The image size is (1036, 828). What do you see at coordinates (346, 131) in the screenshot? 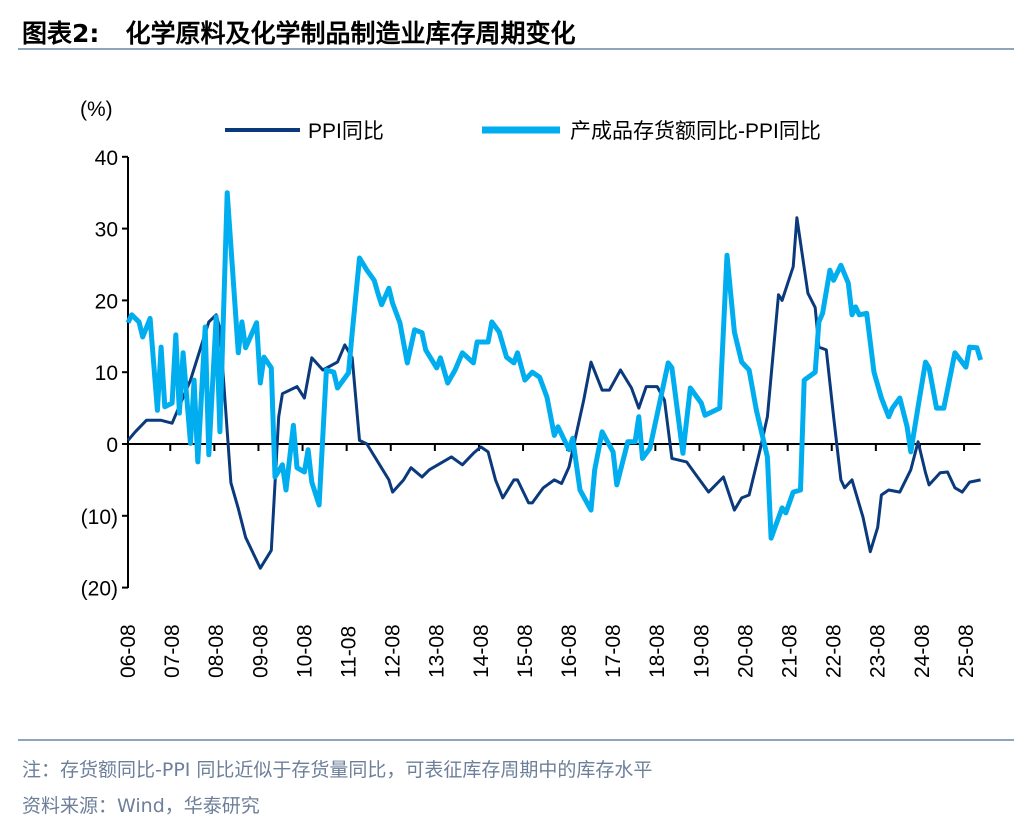
I see `legend-label-ppi: PPI同比` at bounding box center [346, 131].